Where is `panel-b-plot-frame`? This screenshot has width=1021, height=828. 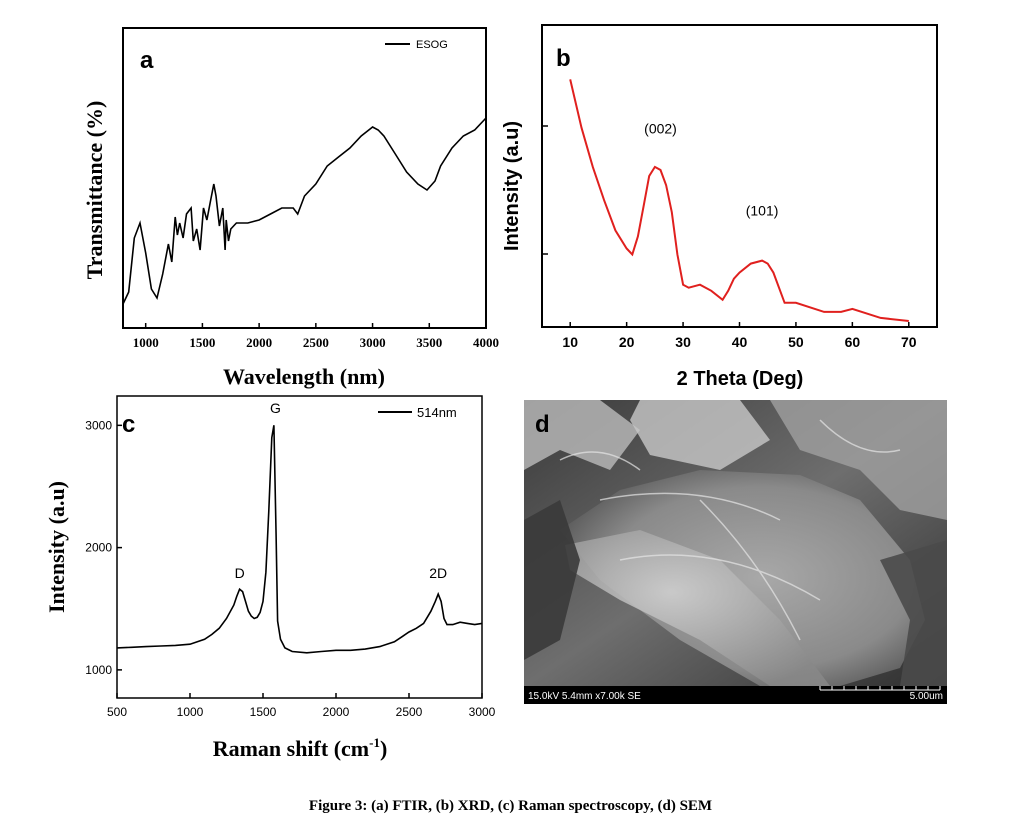 panel-b-plot-frame is located at coordinates (739, 176).